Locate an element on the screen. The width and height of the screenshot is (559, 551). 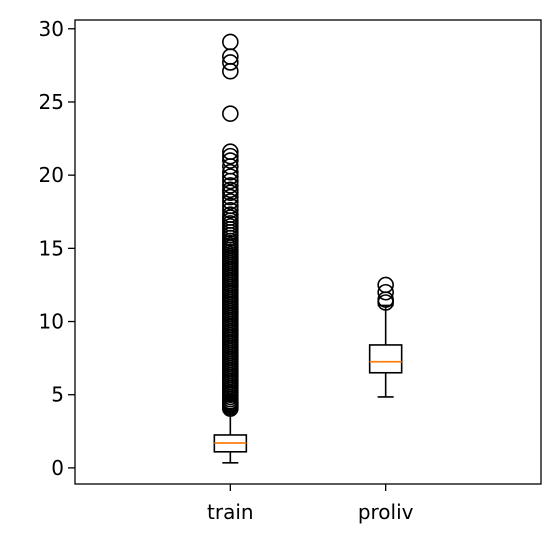
iqr-box is located at coordinates (385, 359).